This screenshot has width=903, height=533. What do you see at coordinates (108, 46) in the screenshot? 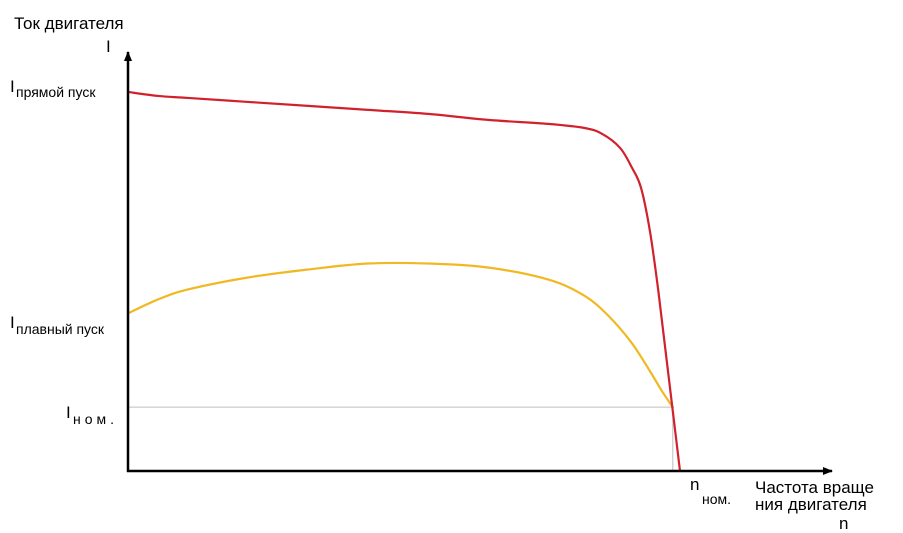
I see `y-axis-symbol: I` at bounding box center [108, 46].